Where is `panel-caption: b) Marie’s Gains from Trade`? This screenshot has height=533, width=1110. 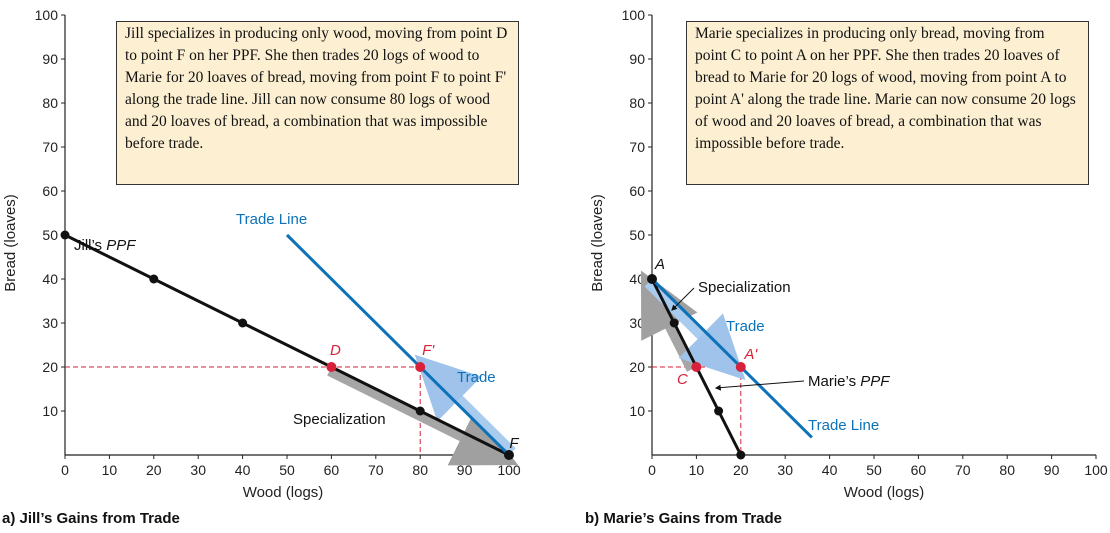
panel-caption: b) Marie’s Gains from Trade is located at coordinates (683, 518).